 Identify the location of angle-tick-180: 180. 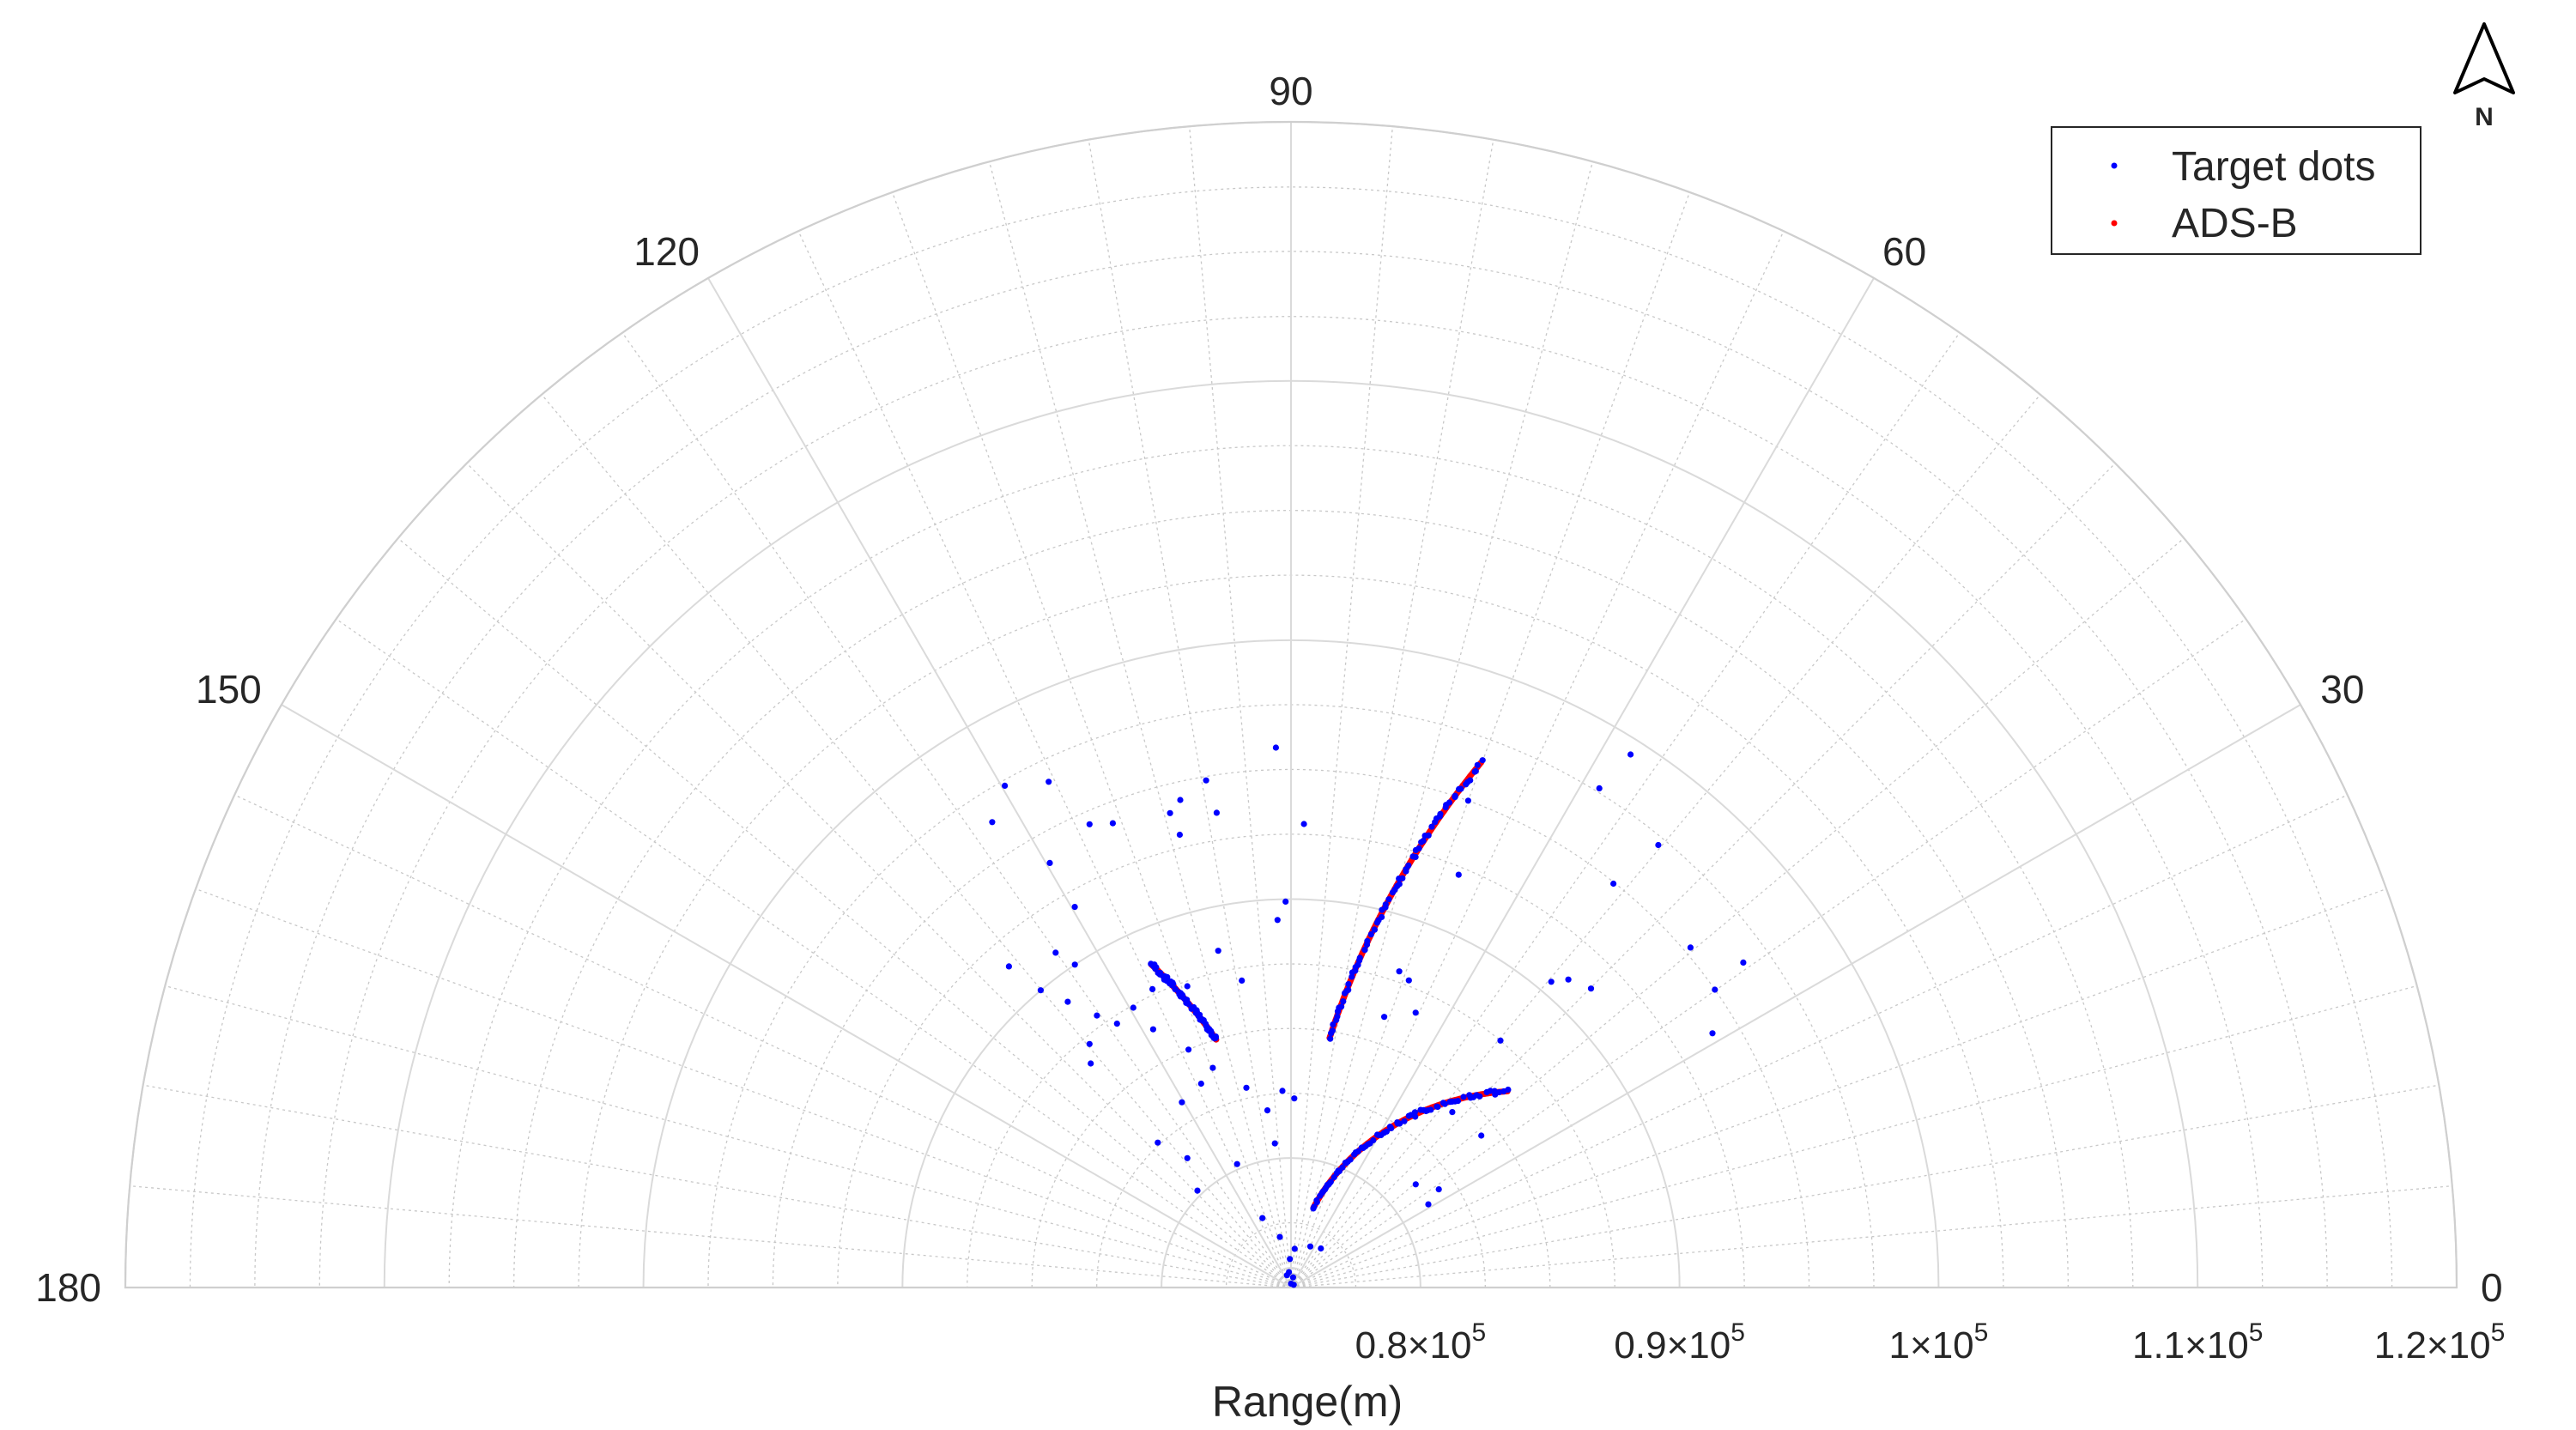
(68, 1287).